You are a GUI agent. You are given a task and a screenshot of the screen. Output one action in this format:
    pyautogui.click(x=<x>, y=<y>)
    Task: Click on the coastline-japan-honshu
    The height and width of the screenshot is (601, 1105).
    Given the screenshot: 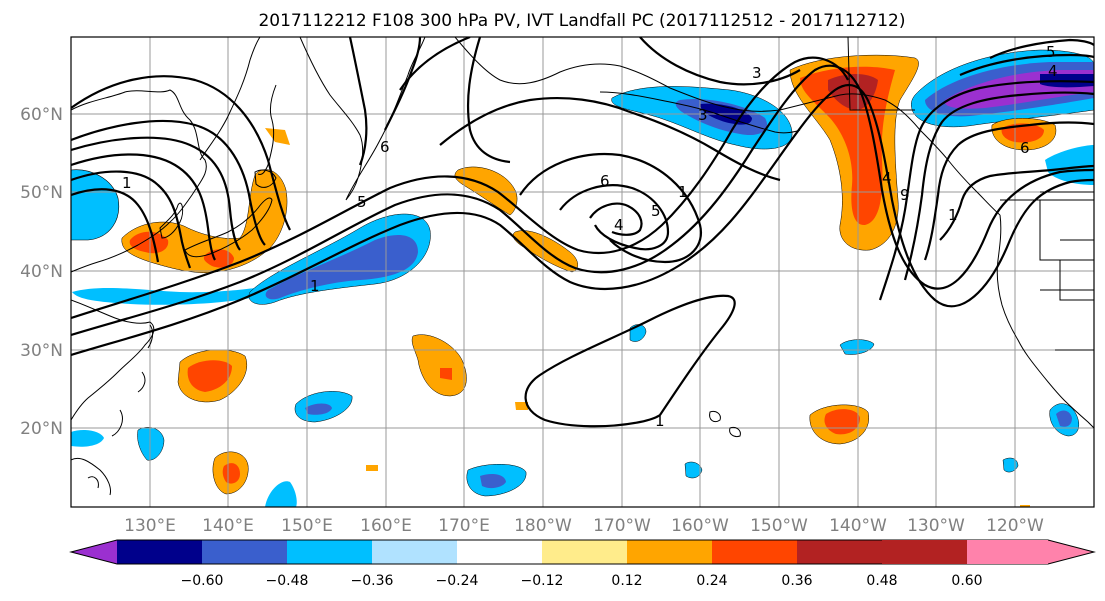 What is the action you would take?
    pyautogui.click(x=228, y=227)
    